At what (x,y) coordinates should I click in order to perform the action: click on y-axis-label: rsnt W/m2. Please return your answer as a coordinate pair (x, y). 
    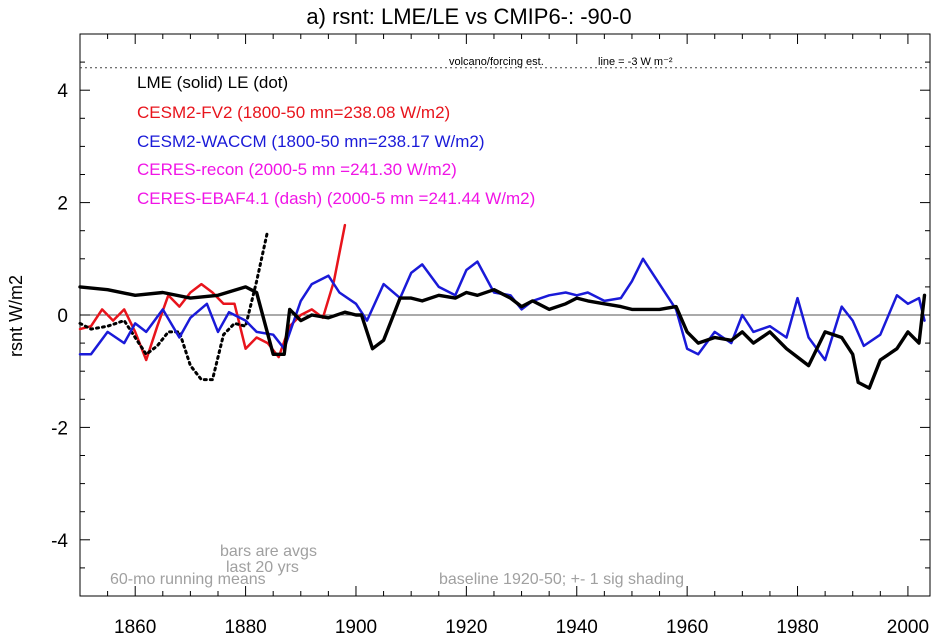
    Looking at the image, I should click on (16, 316).